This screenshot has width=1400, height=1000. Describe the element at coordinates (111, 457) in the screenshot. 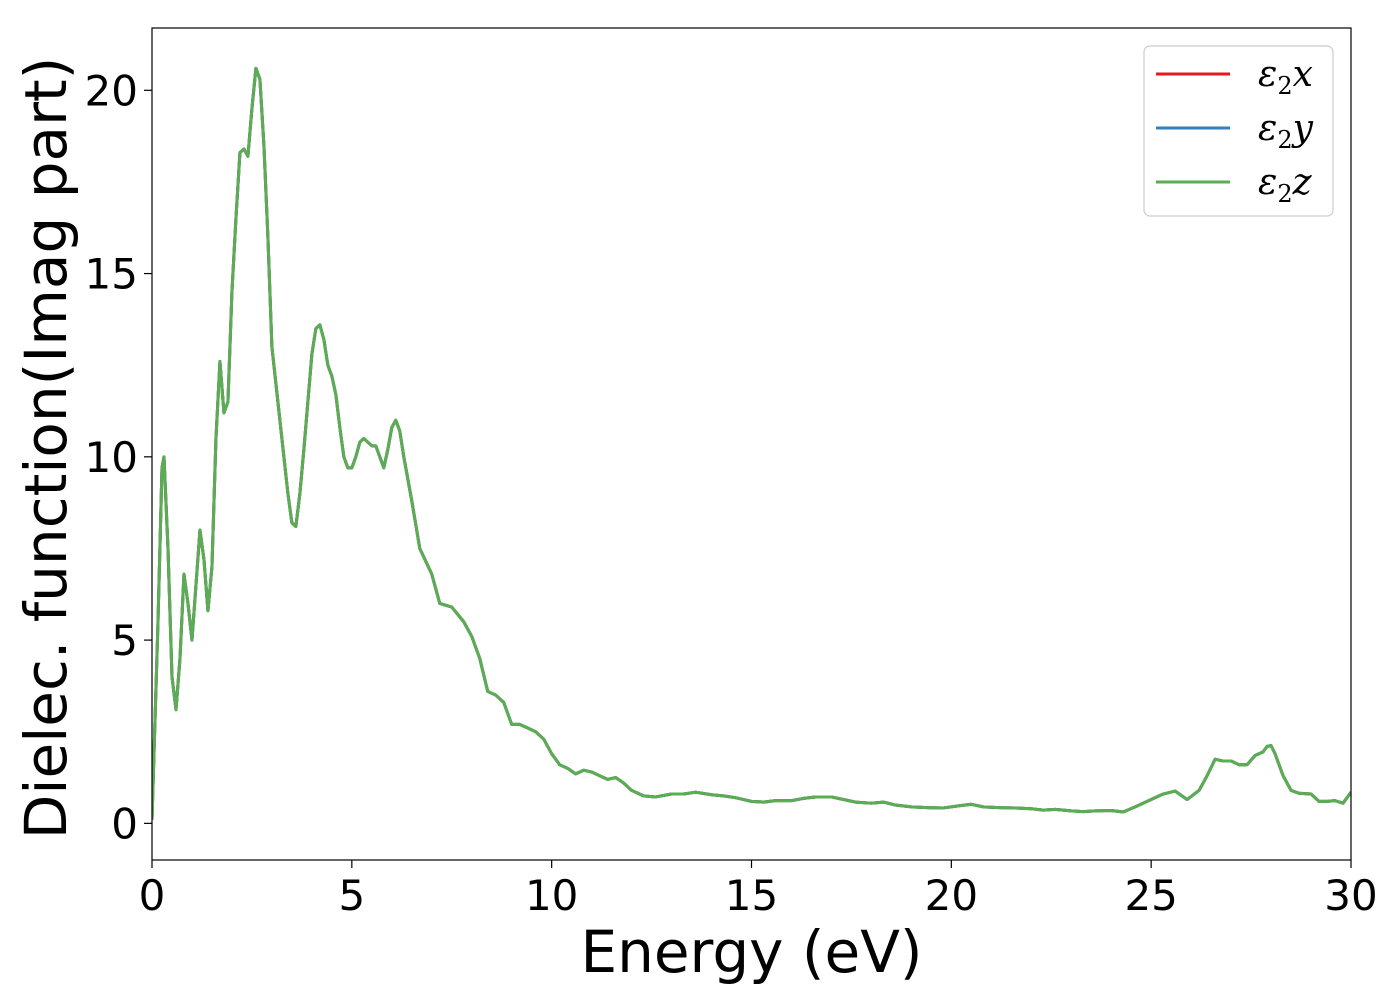

I see `y-tick-label: 10` at that location.